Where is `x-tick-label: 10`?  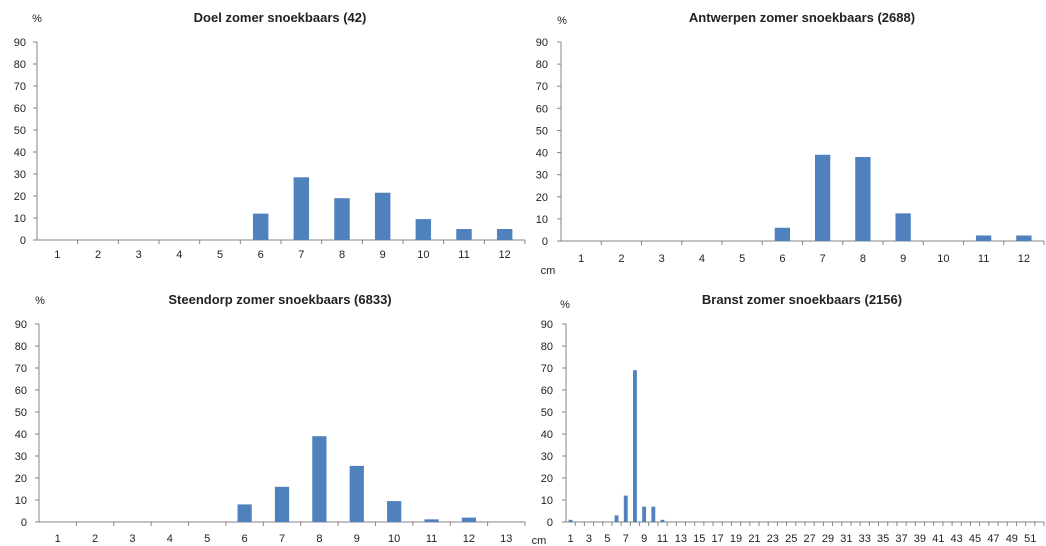
x-tick-label: 10 is located at coordinates (394, 539).